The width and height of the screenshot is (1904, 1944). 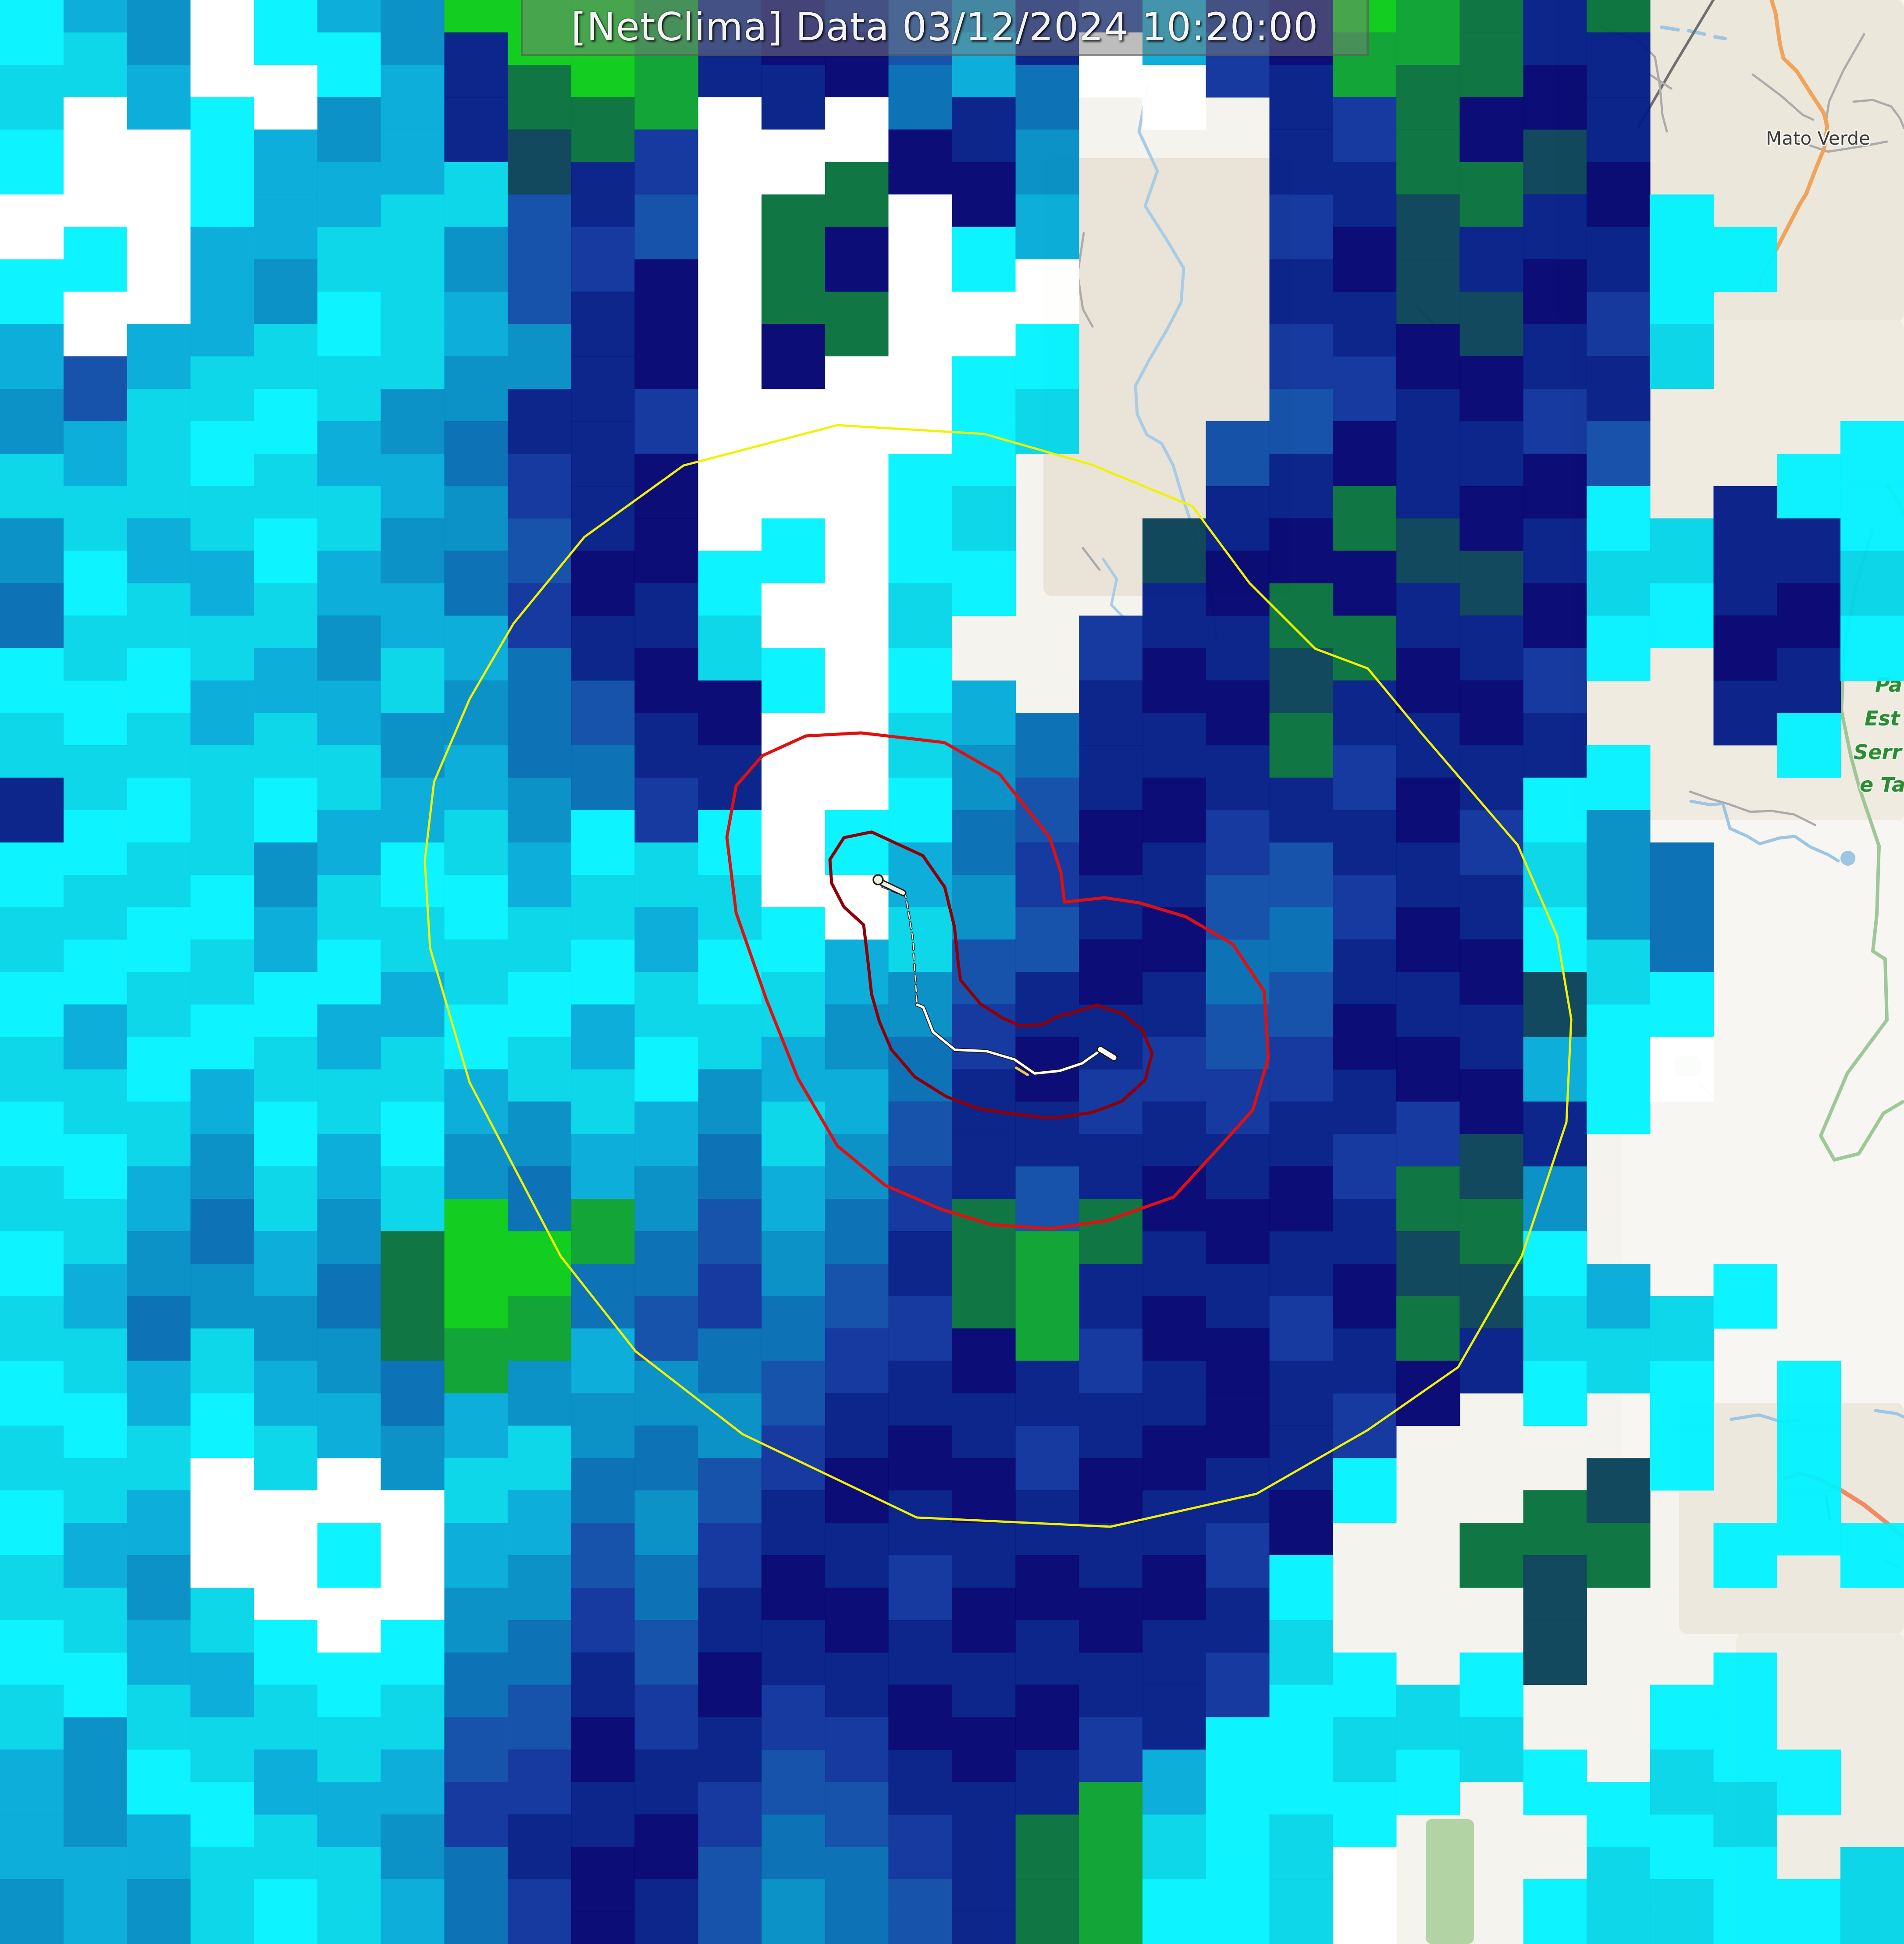 I want to click on storm-track, so click(x=995, y=975).